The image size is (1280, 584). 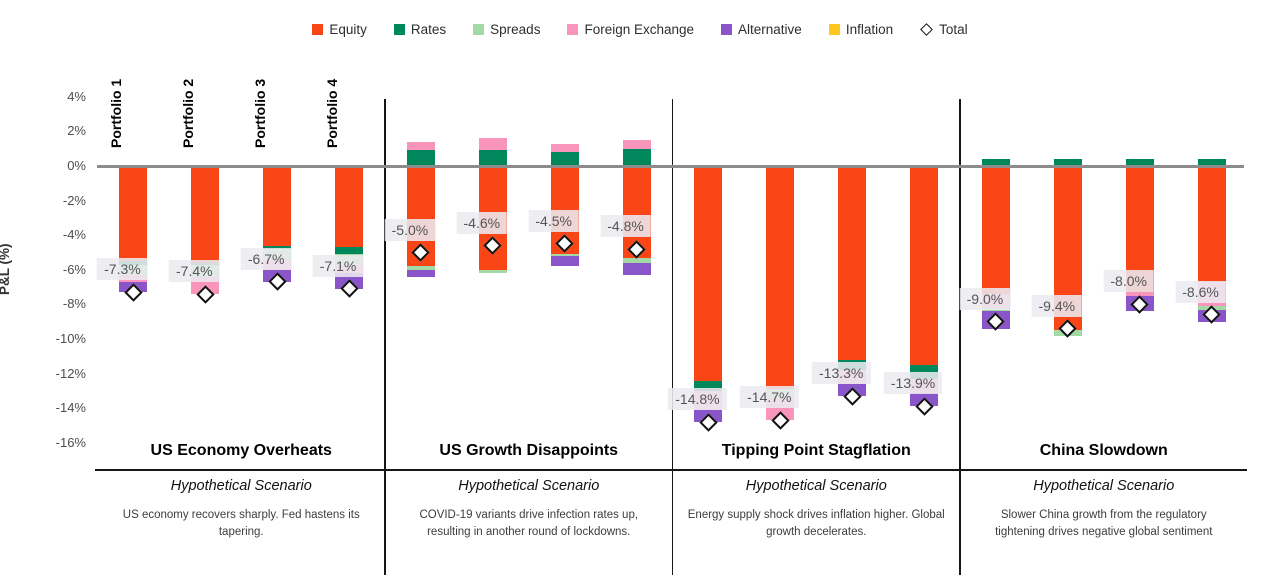 I want to click on alternative-swatch-icon, so click(x=727, y=29).